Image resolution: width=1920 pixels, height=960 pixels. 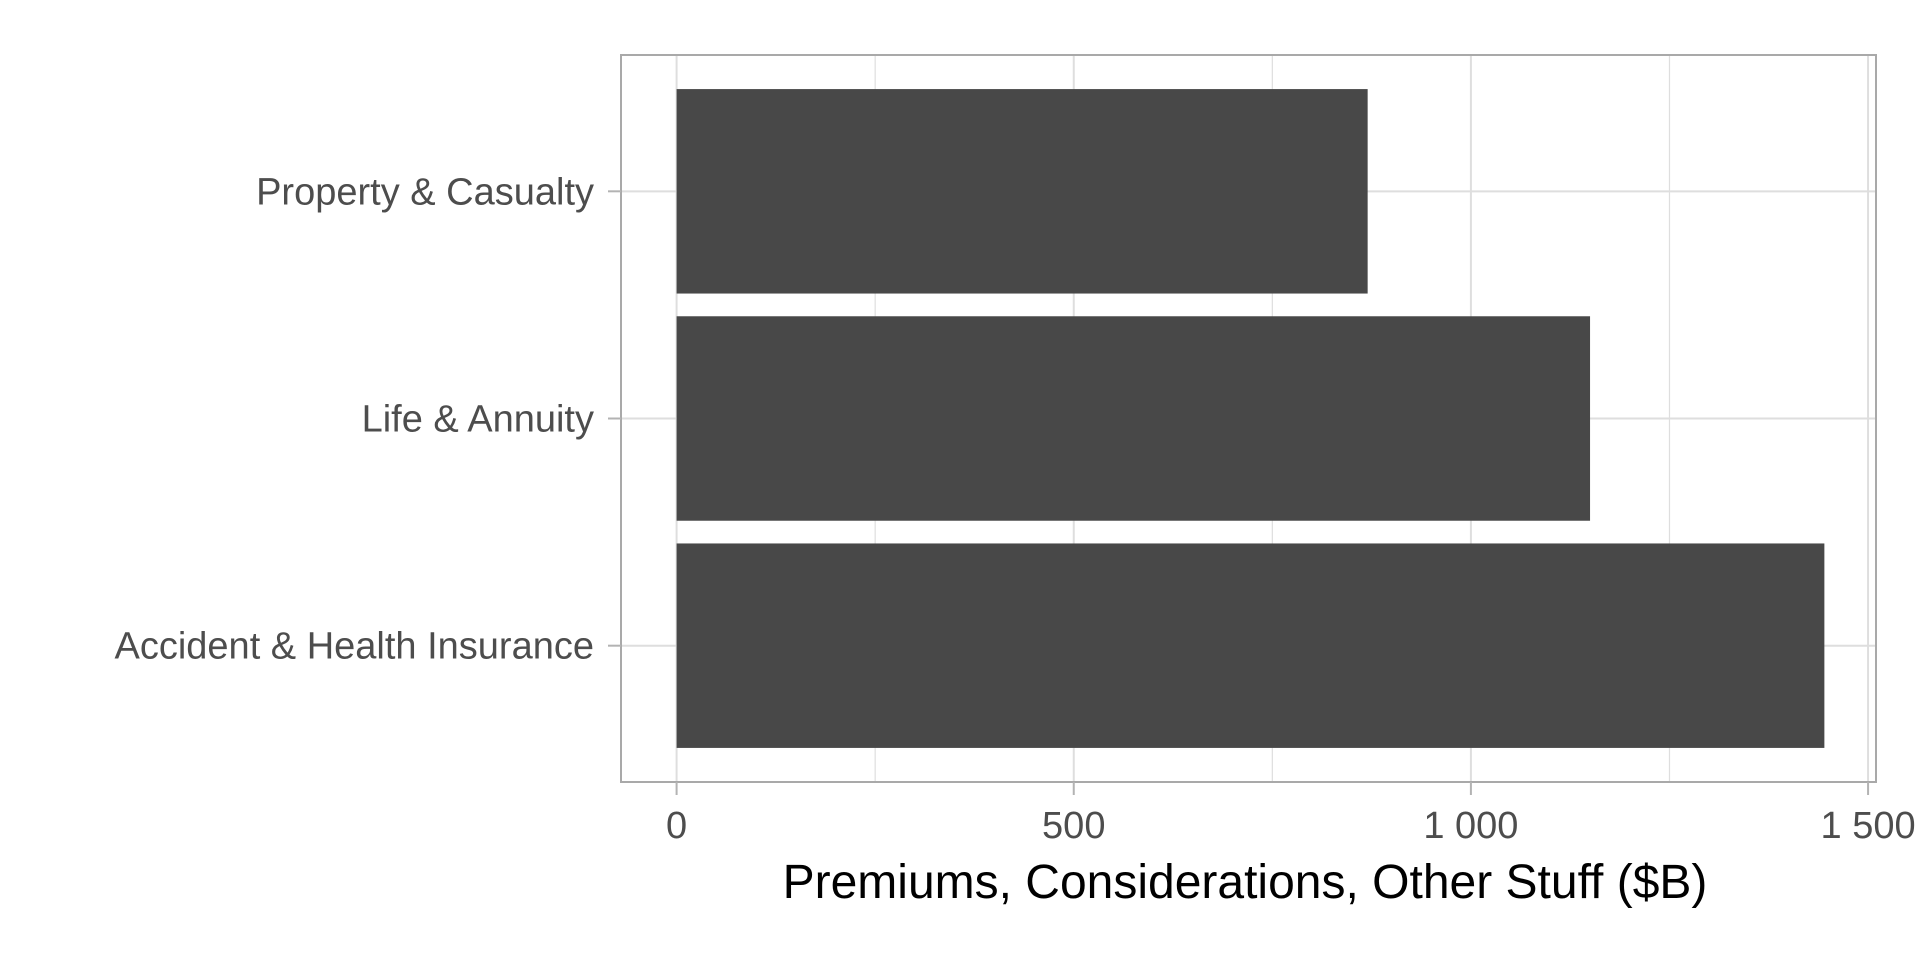 What do you see at coordinates (355, 647) in the screenshot?
I see `y-tick-label: Accident & Health Insurance` at bounding box center [355, 647].